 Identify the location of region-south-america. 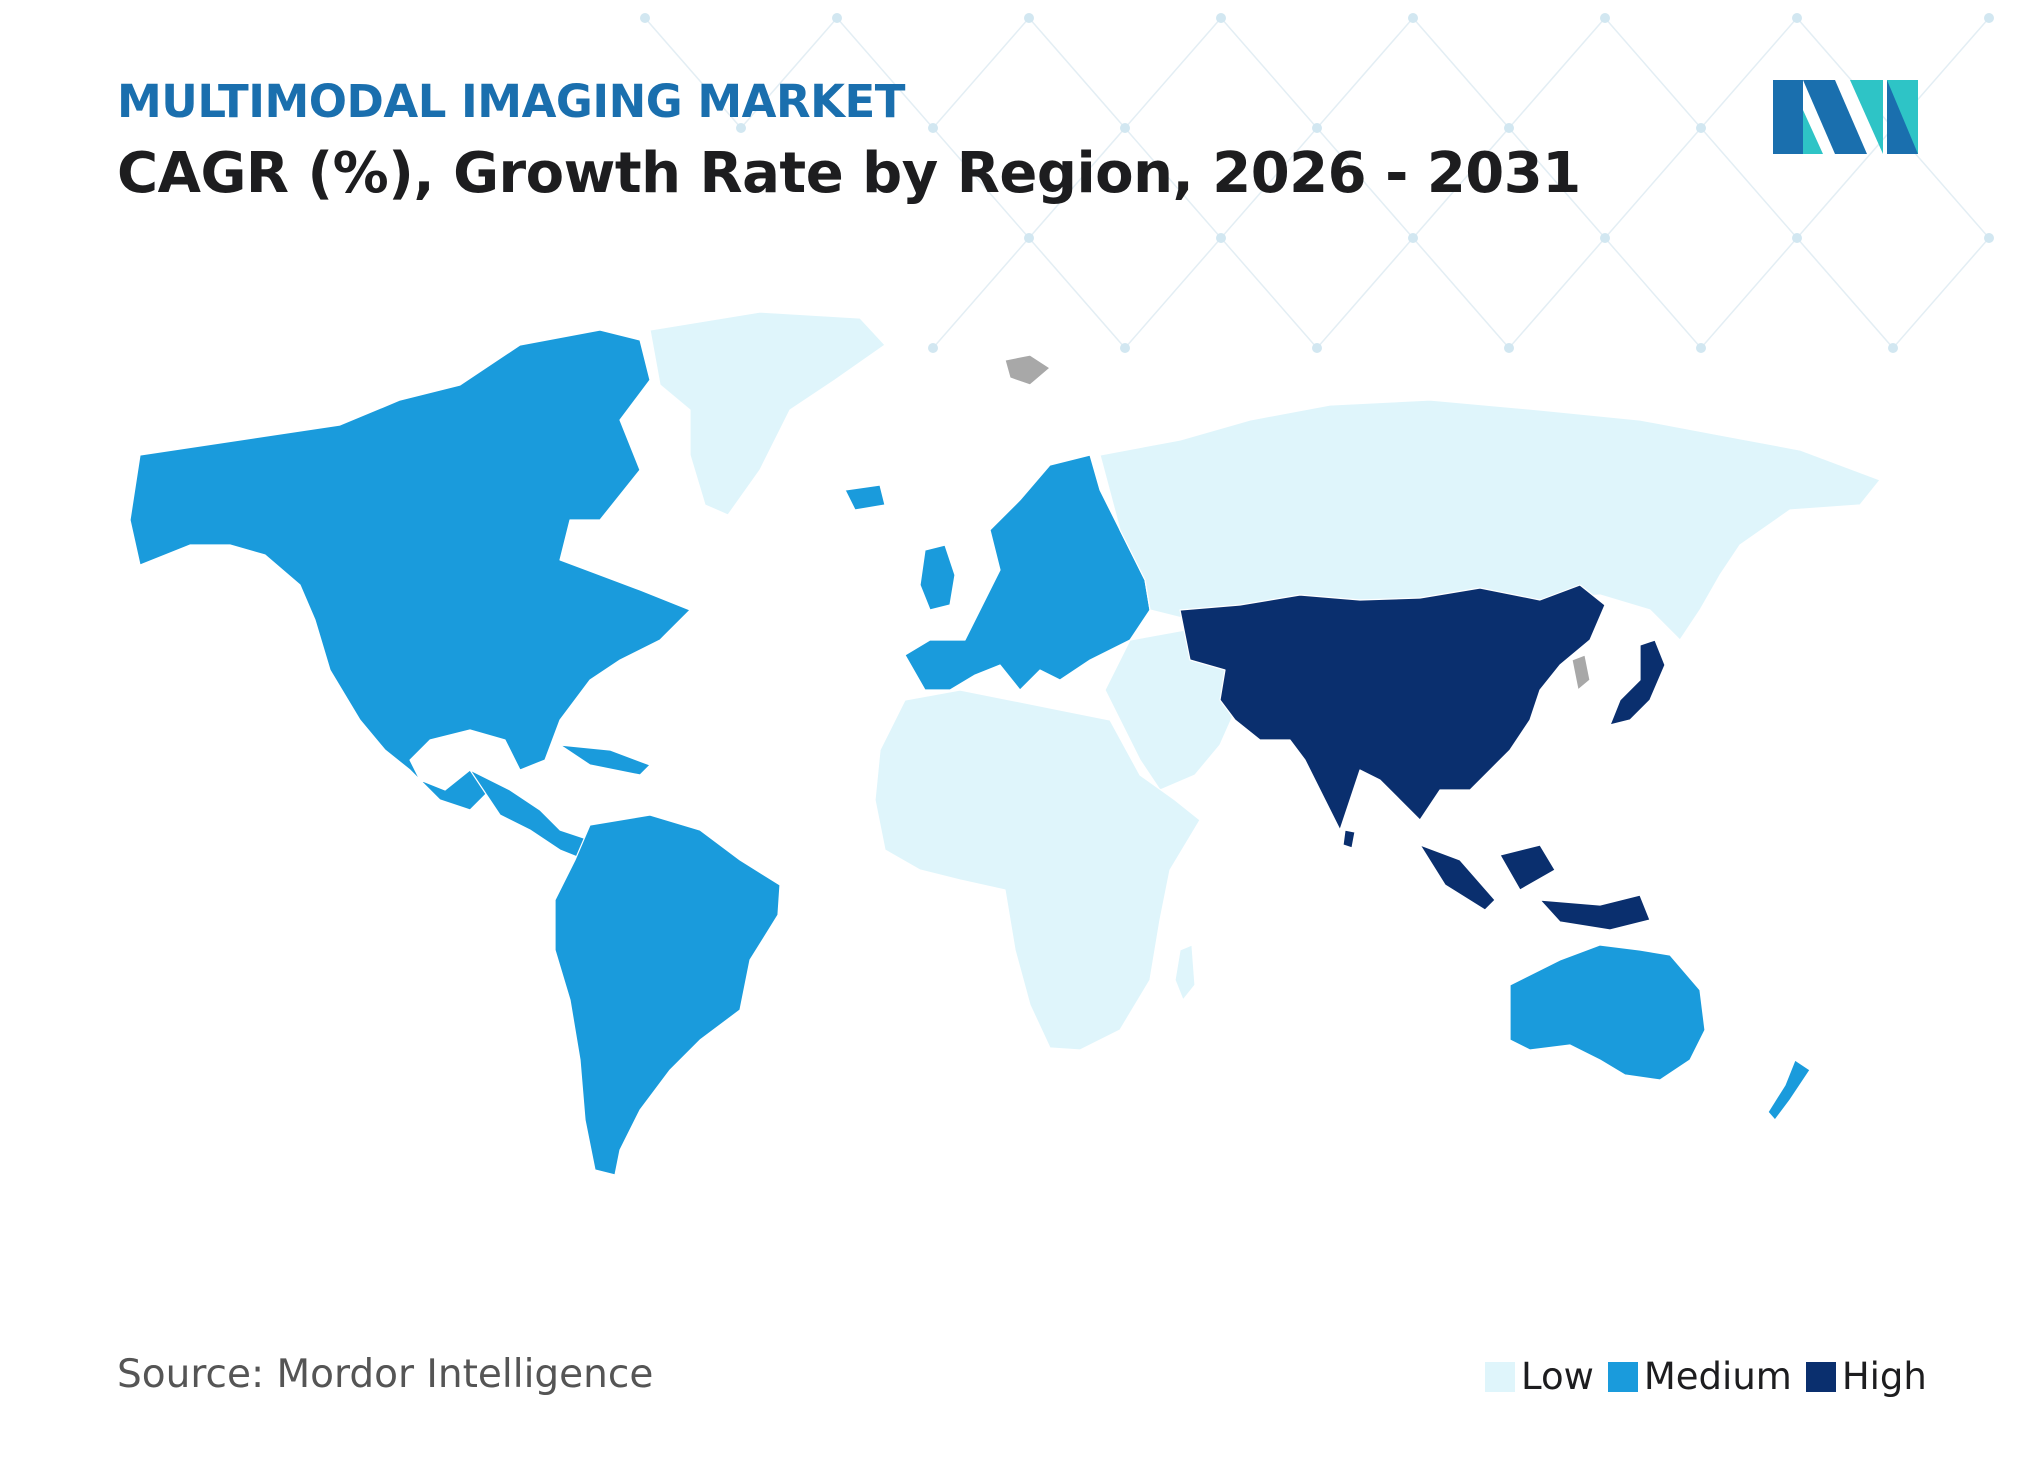
(667, 995).